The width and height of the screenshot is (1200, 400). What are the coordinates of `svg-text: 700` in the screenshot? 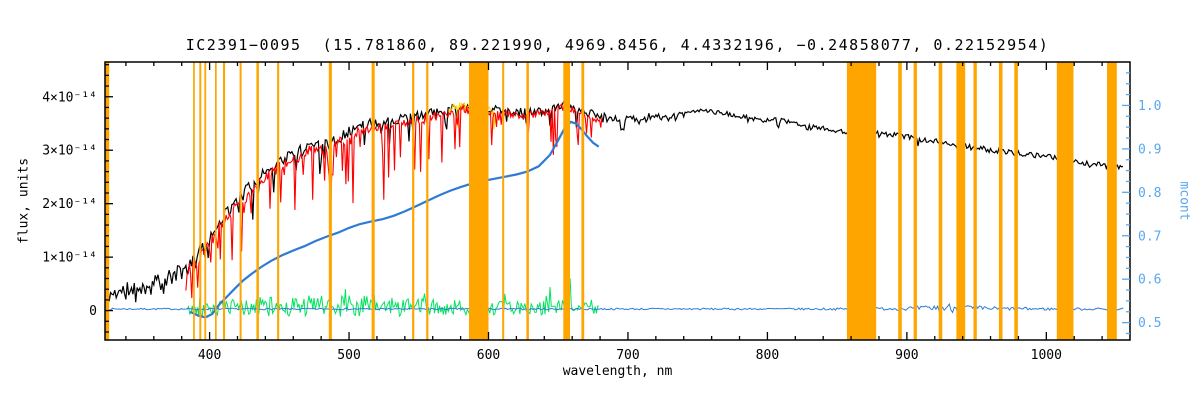 It's located at (627, 355).